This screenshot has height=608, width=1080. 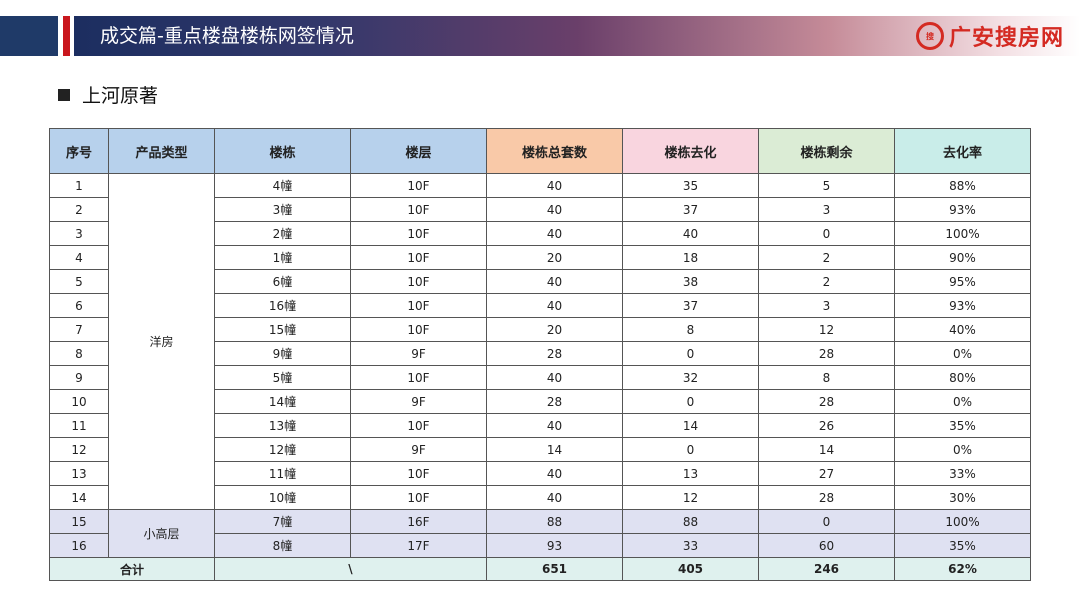 I want to click on building-cell: 5幢, so click(x=282, y=377).